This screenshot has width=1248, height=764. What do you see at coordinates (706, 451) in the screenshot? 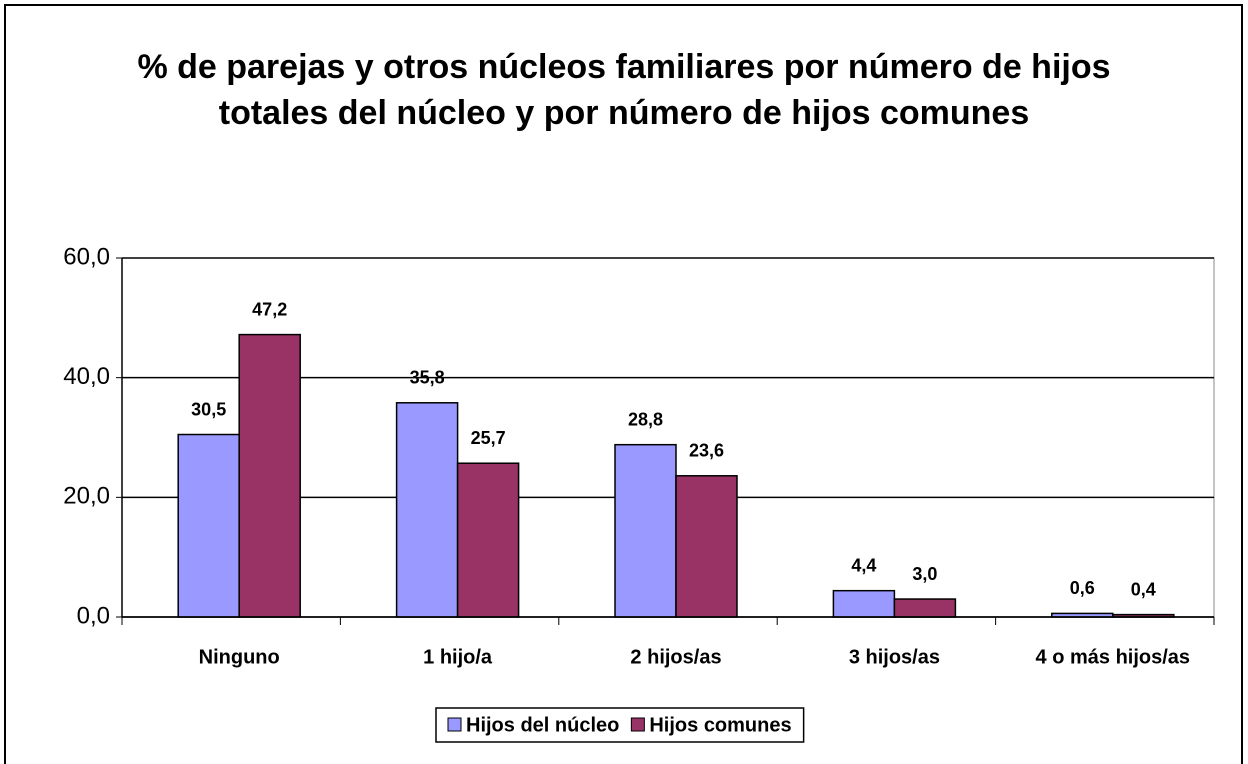
I see `data-label: 23,6` at bounding box center [706, 451].